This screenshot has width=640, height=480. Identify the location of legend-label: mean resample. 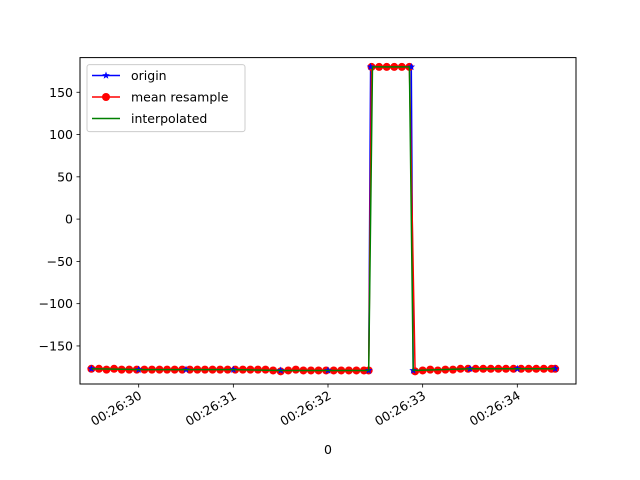
(180, 97).